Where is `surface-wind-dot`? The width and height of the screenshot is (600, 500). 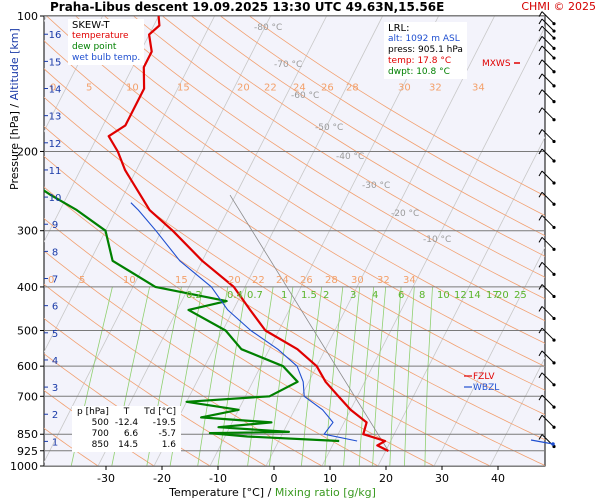 surface-wind-dot is located at coordinates (553, 444).